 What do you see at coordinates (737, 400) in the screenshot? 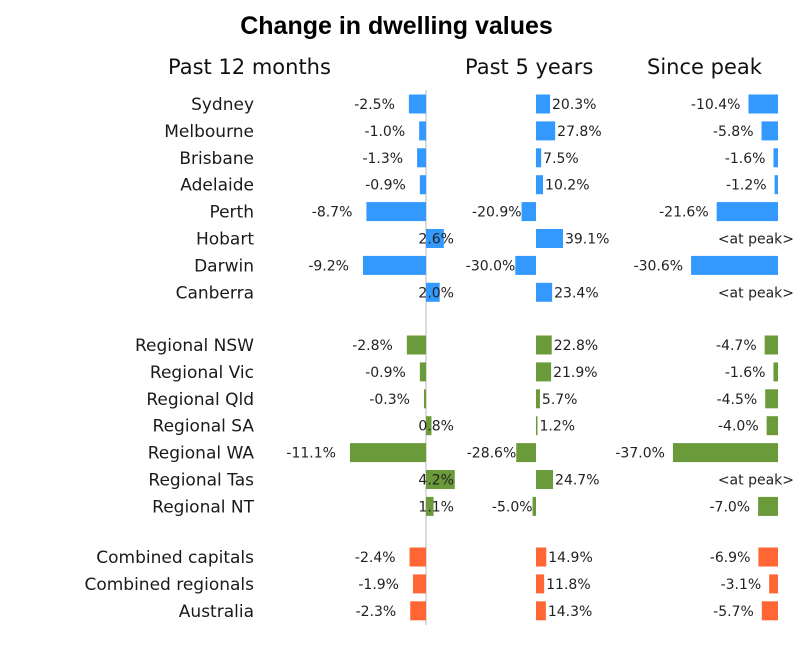
I see `value-label-regional-qld-since_peak: -4.5%` at bounding box center [737, 400].